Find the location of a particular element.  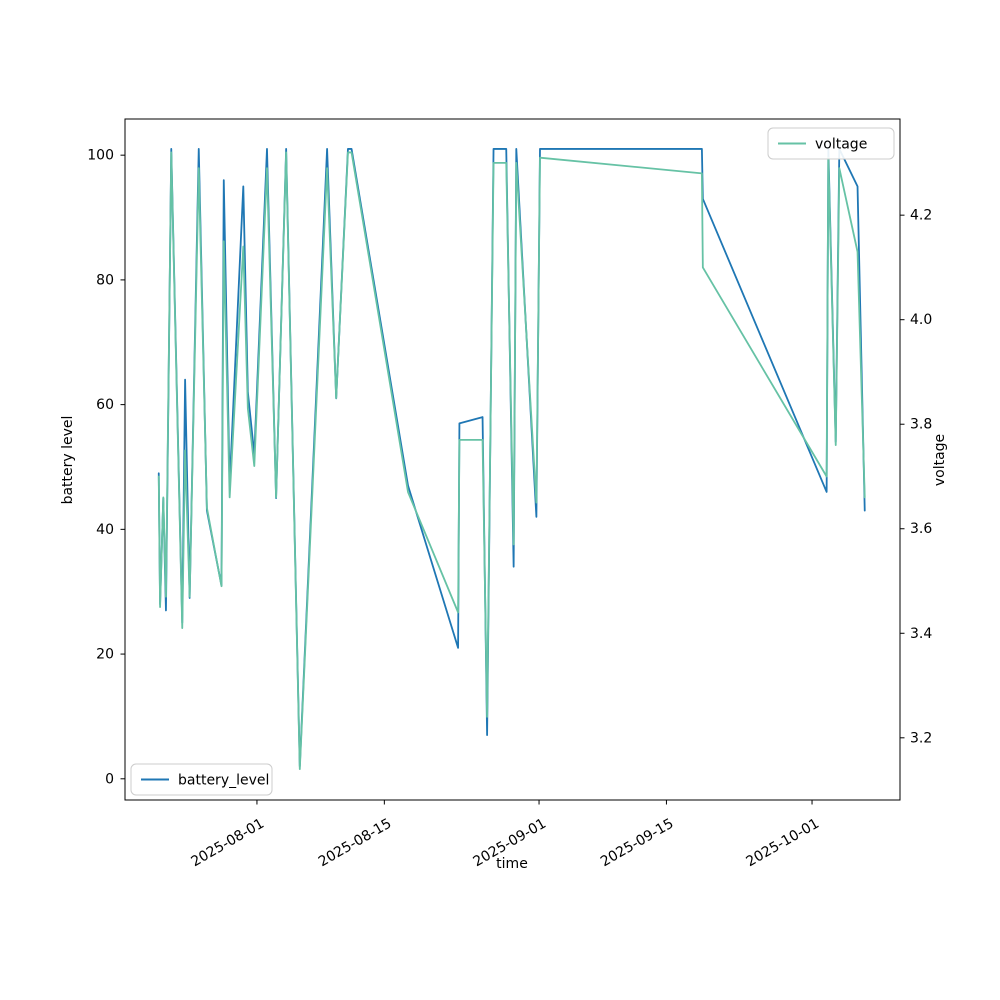

y-left-tick-label: 20 is located at coordinates (105, 655).